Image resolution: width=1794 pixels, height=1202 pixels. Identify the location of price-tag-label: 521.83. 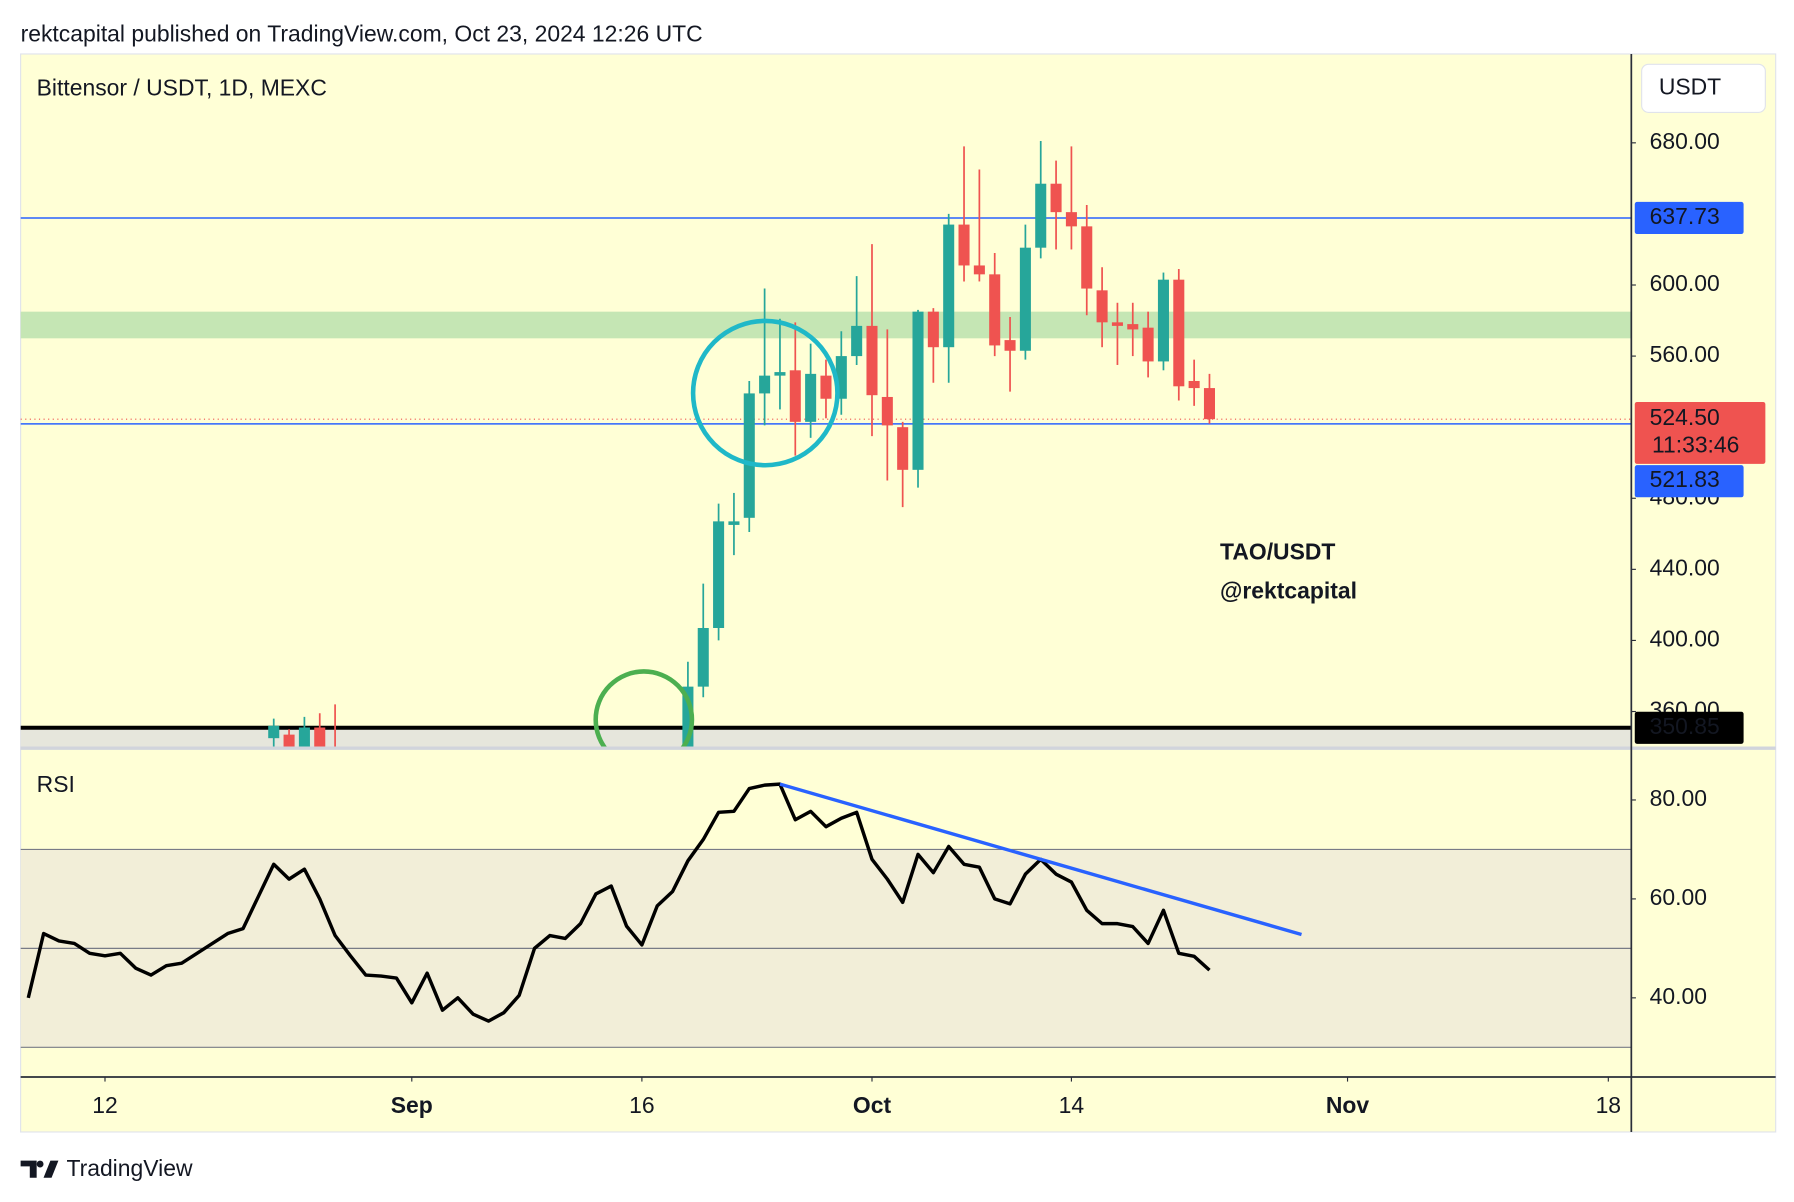
(1685, 479).